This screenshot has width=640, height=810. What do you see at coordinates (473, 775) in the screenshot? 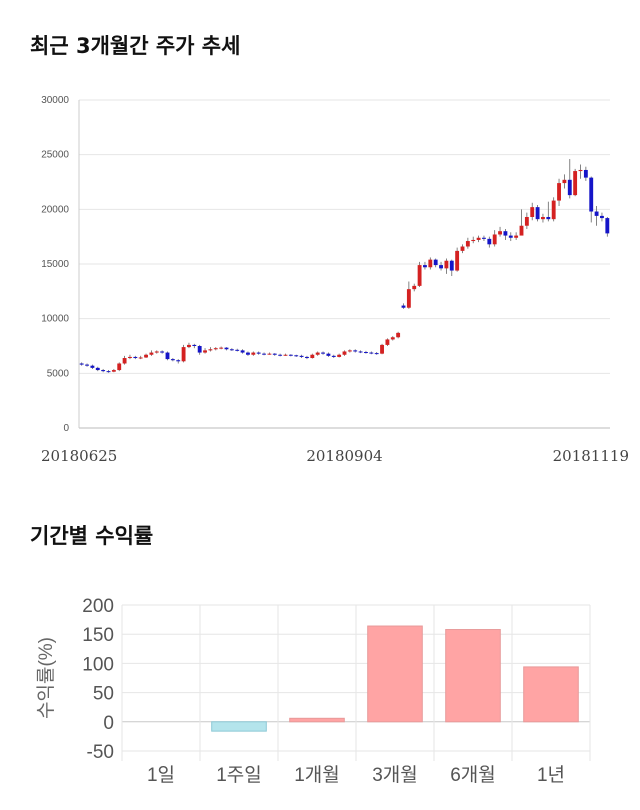
I see `x-tick-label: 6개월` at bounding box center [473, 775].